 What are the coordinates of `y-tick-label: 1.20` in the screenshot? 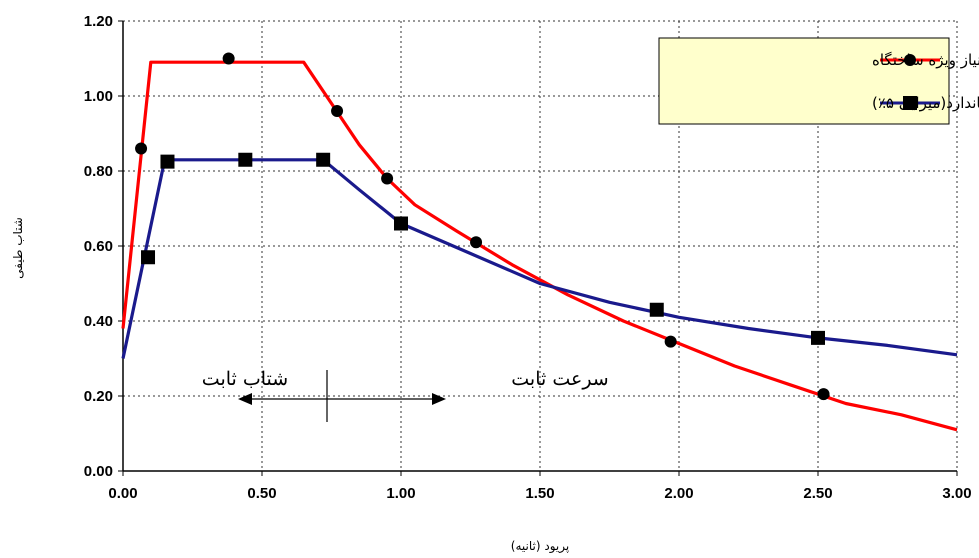 It's located at (98, 21).